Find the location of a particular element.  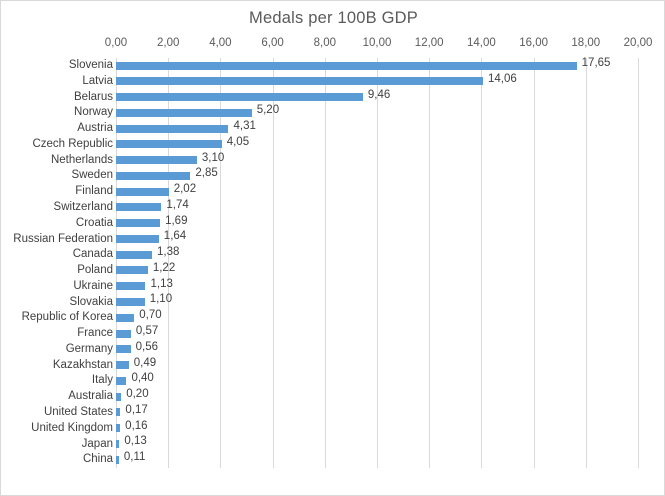

category-row: Latvia is located at coordinates (57, 82).